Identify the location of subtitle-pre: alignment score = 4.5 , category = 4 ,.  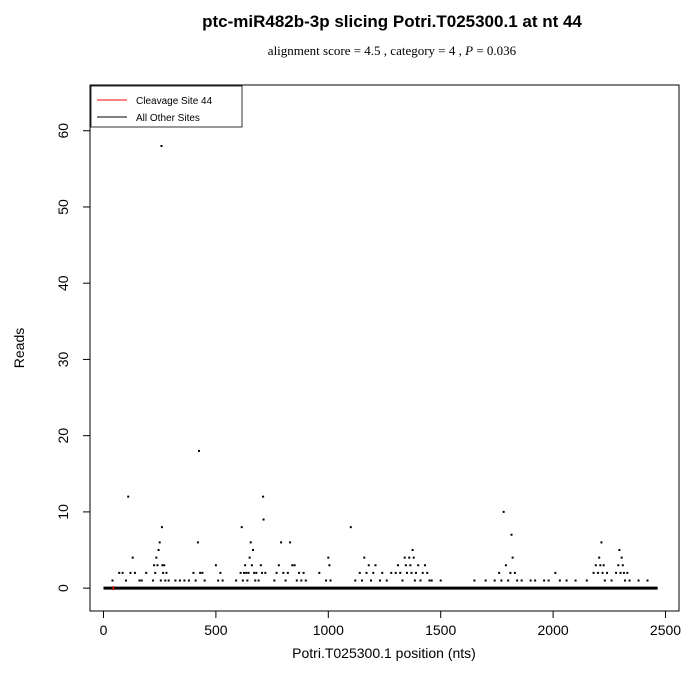
(366, 50).